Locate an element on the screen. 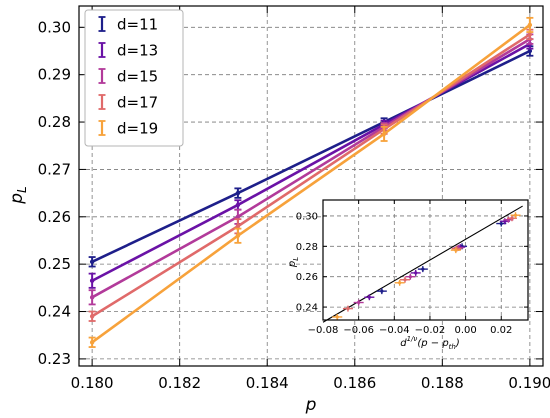 The image size is (550, 418). legend-label-d=15: d=15 is located at coordinates (137, 77).